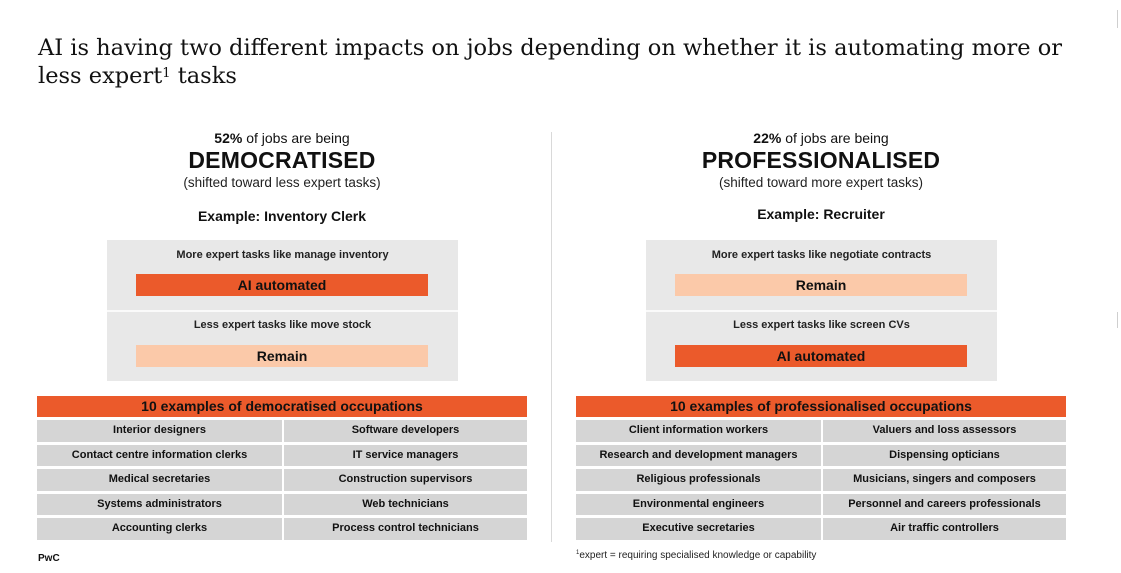 Image resolution: width=1121 pixels, height=573 pixels. What do you see at coordinates (821, 214) in the screenshot?
I see `professionalised-example: Example: Recruiter` at bounding box center [821, 214].